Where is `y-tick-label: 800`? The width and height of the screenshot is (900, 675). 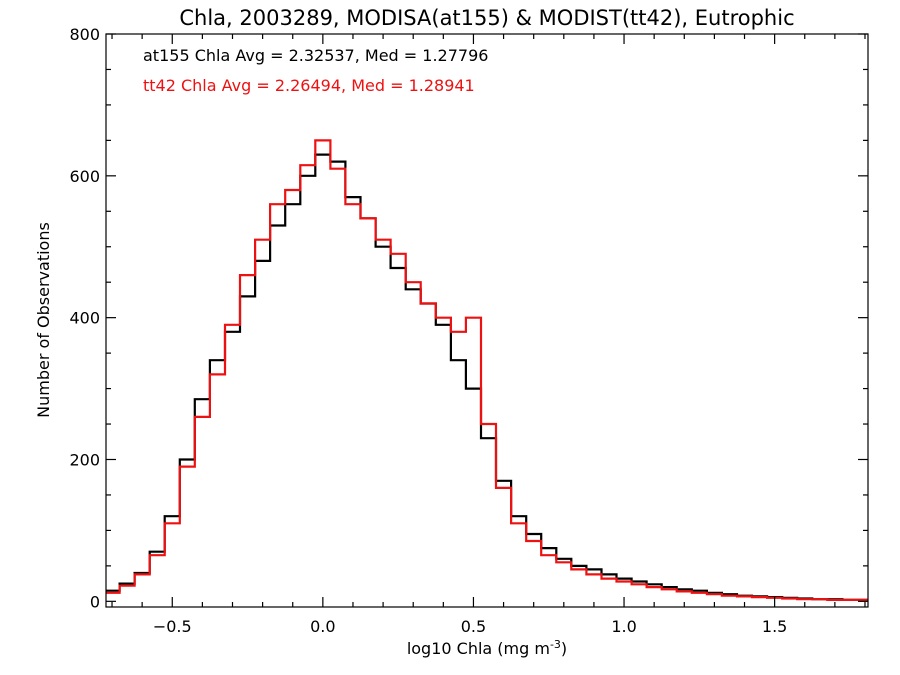 y-tick-label: 800 is located at coordinates (84, 34).